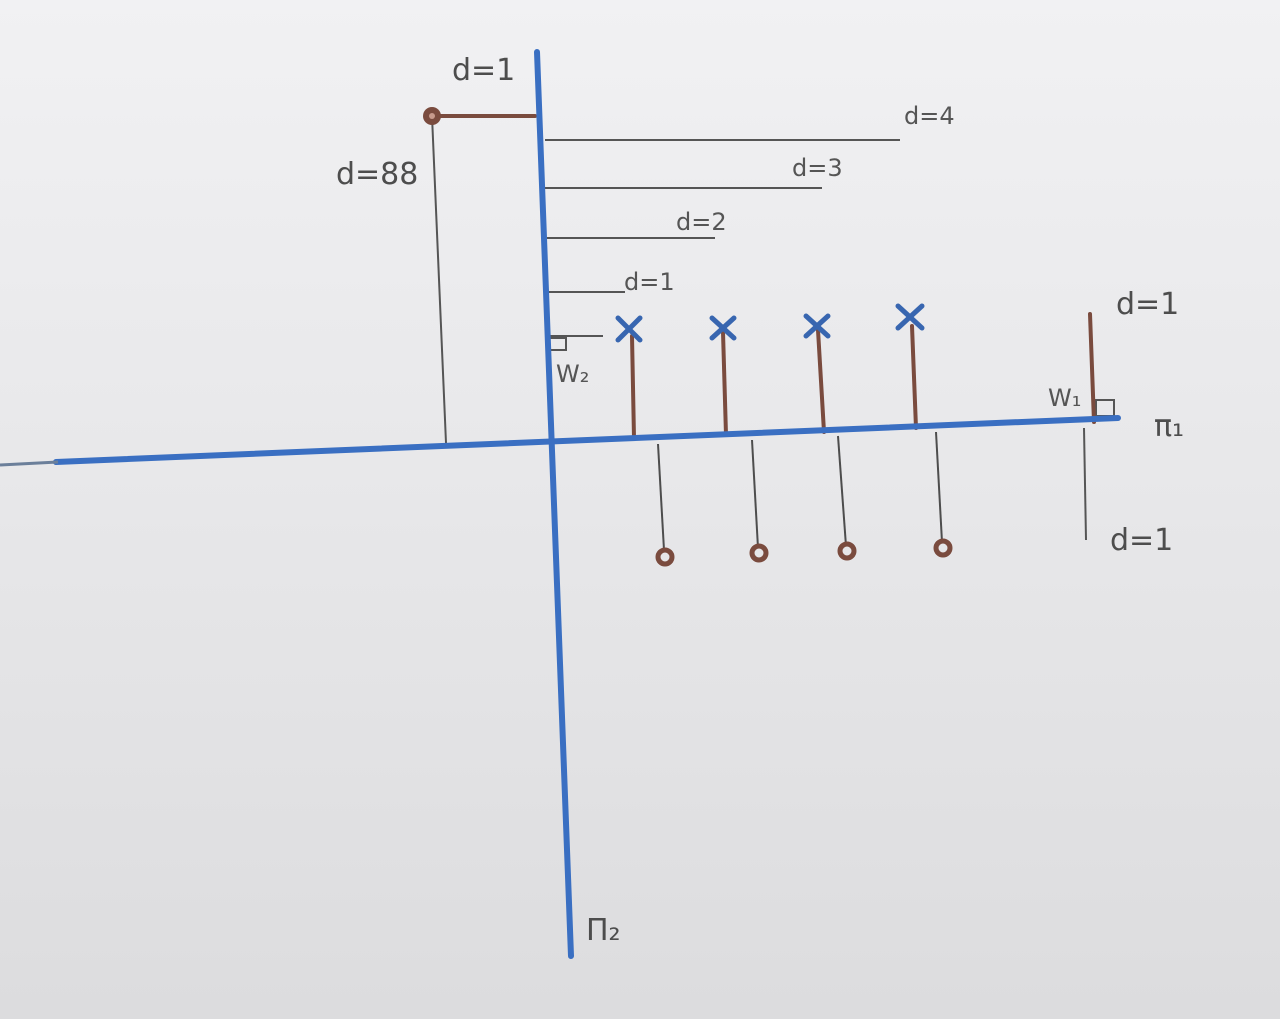 The height and width of the screenshot is (1019, 1280). I want to click on label-w2: W₂, so click(572, 374).